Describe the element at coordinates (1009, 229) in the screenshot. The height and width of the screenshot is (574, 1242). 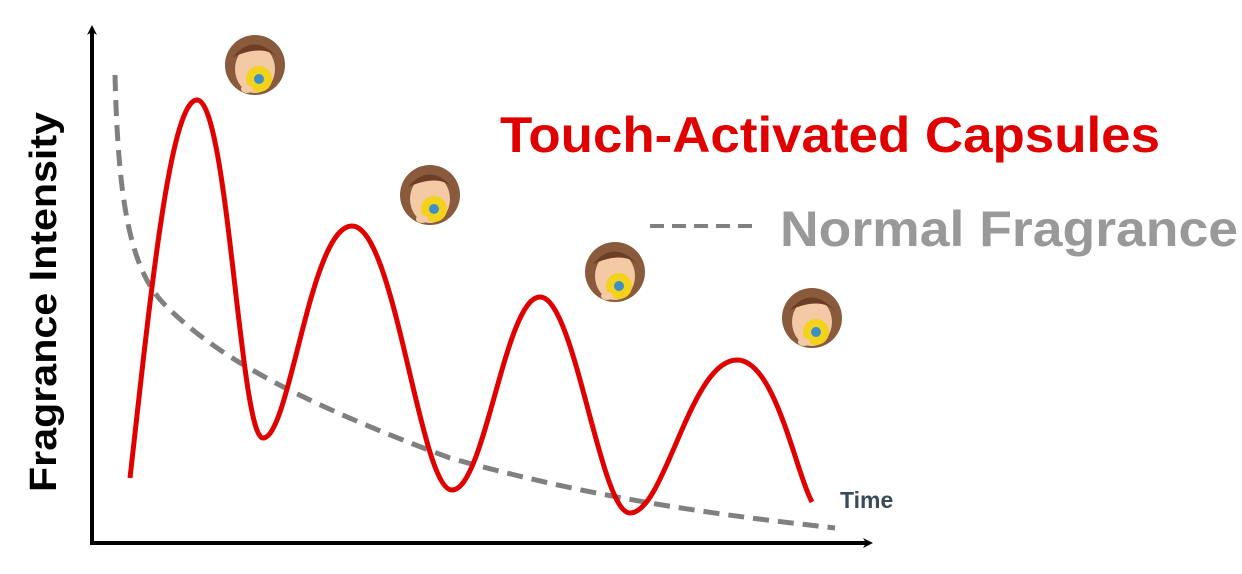
I see `legend-normal: Normal Fragrance` at that location.